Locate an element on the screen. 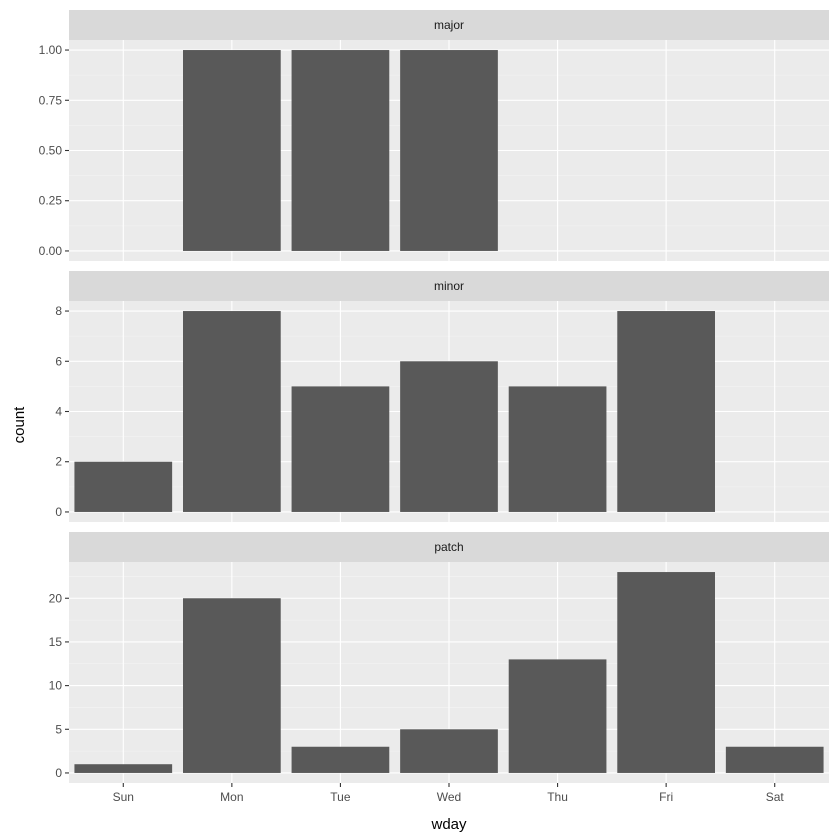  bar-patch-thu is located at coordinates (557, 716).